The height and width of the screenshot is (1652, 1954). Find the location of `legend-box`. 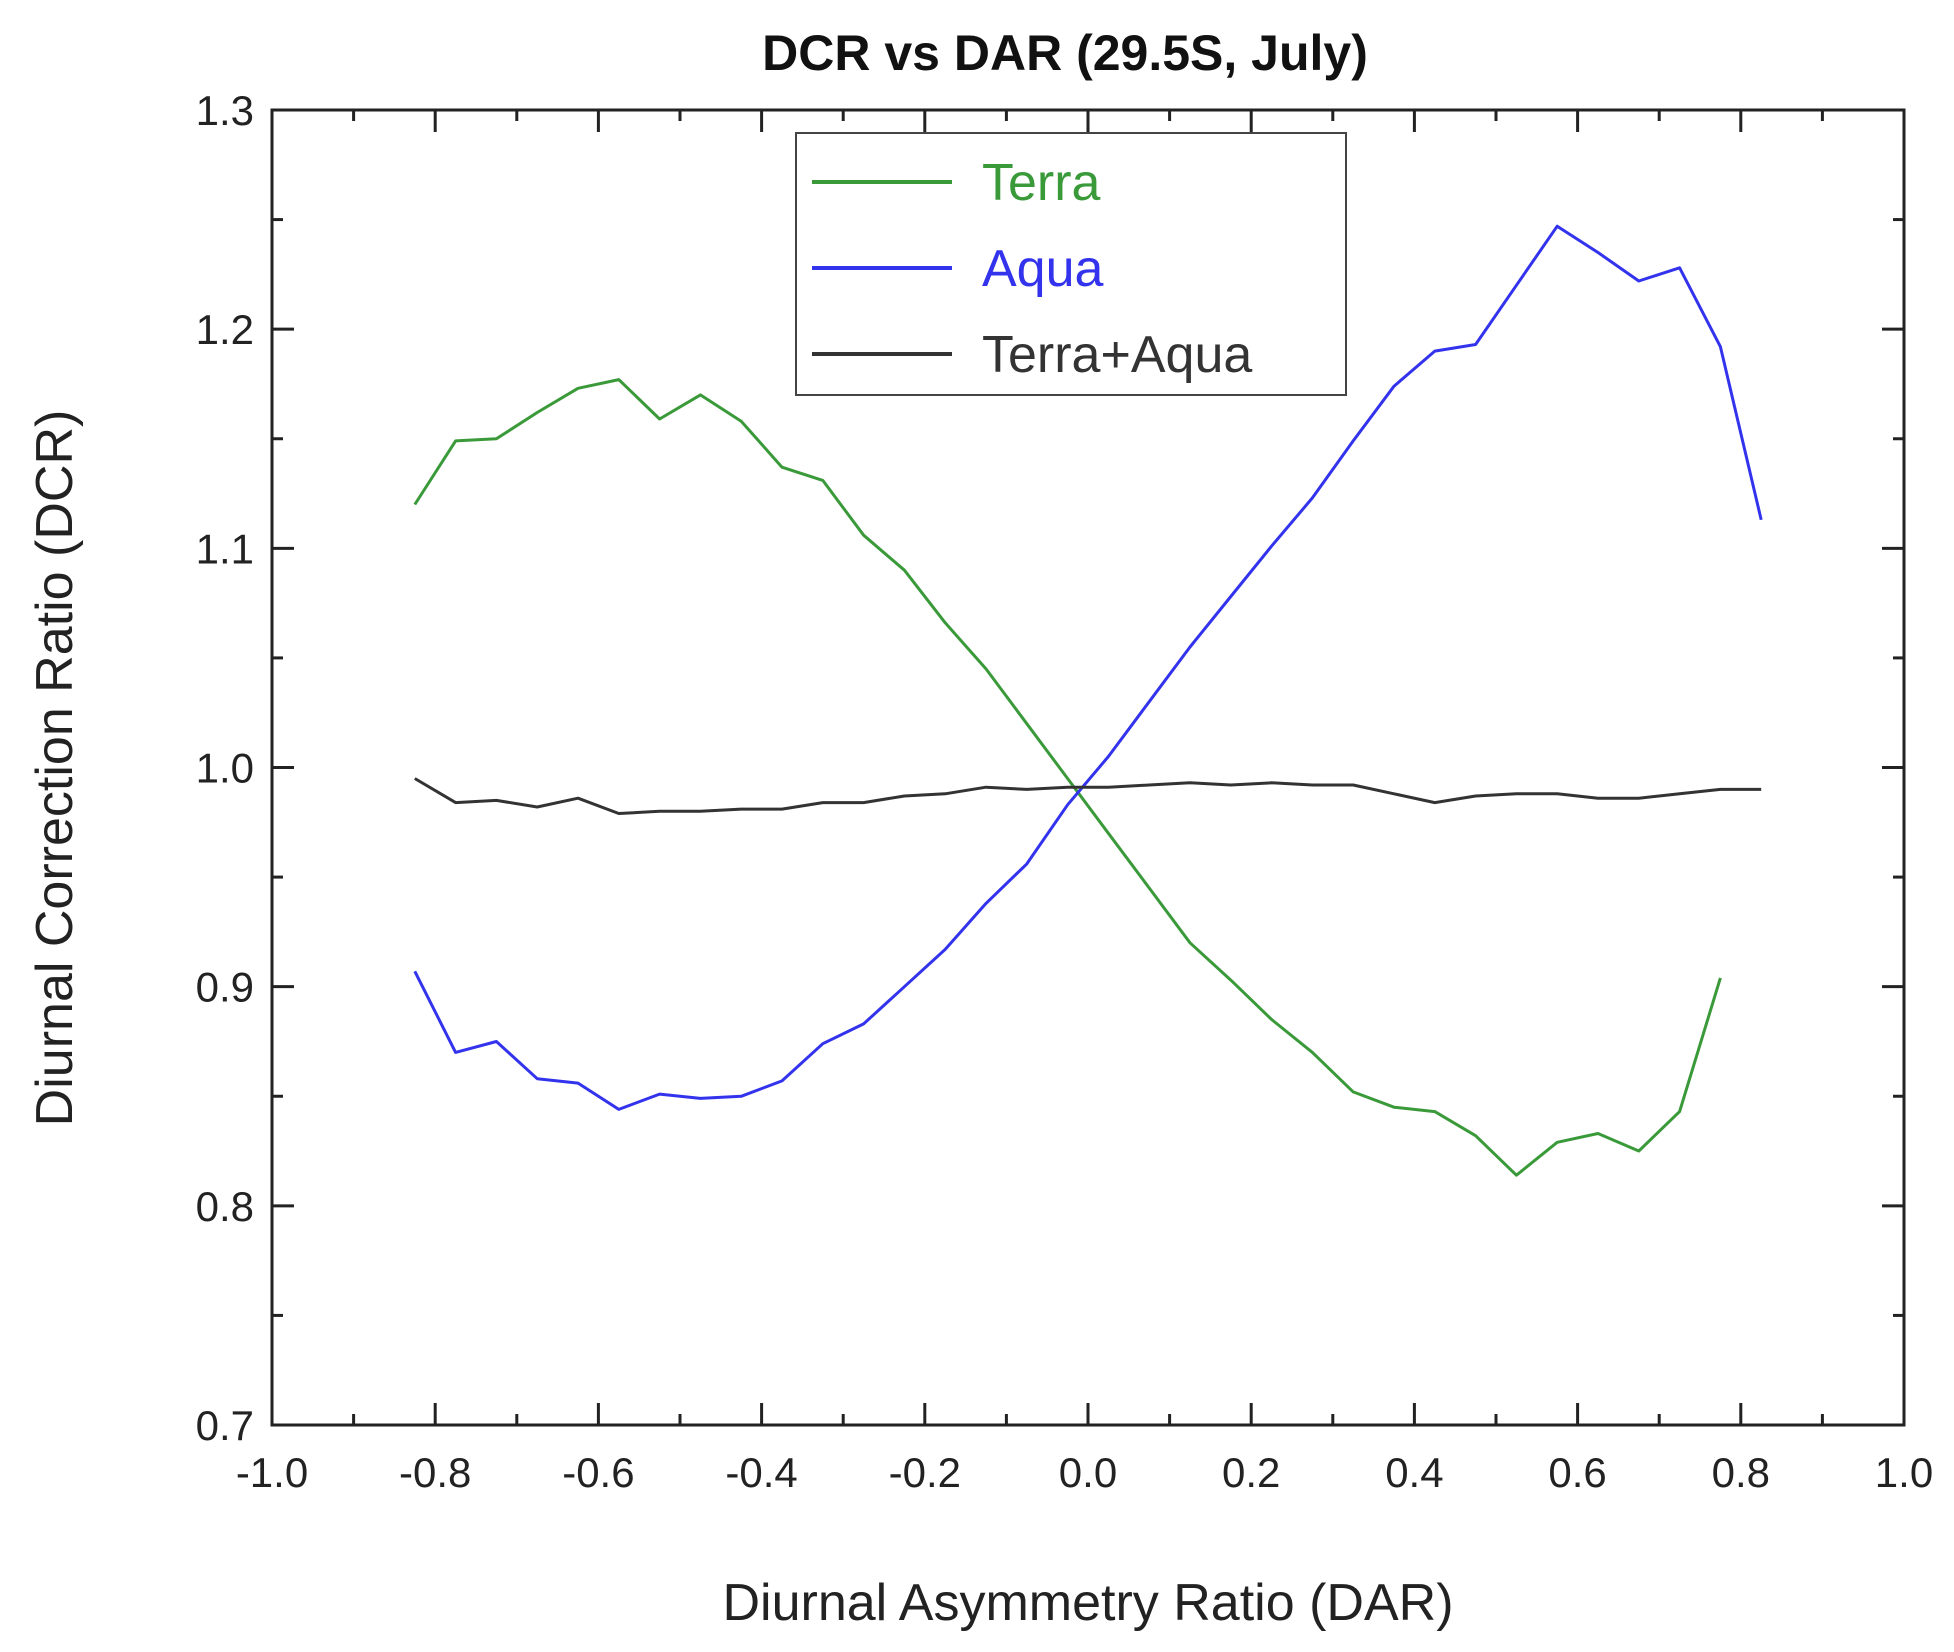

legend-box is located at coordinates (1071, 264).